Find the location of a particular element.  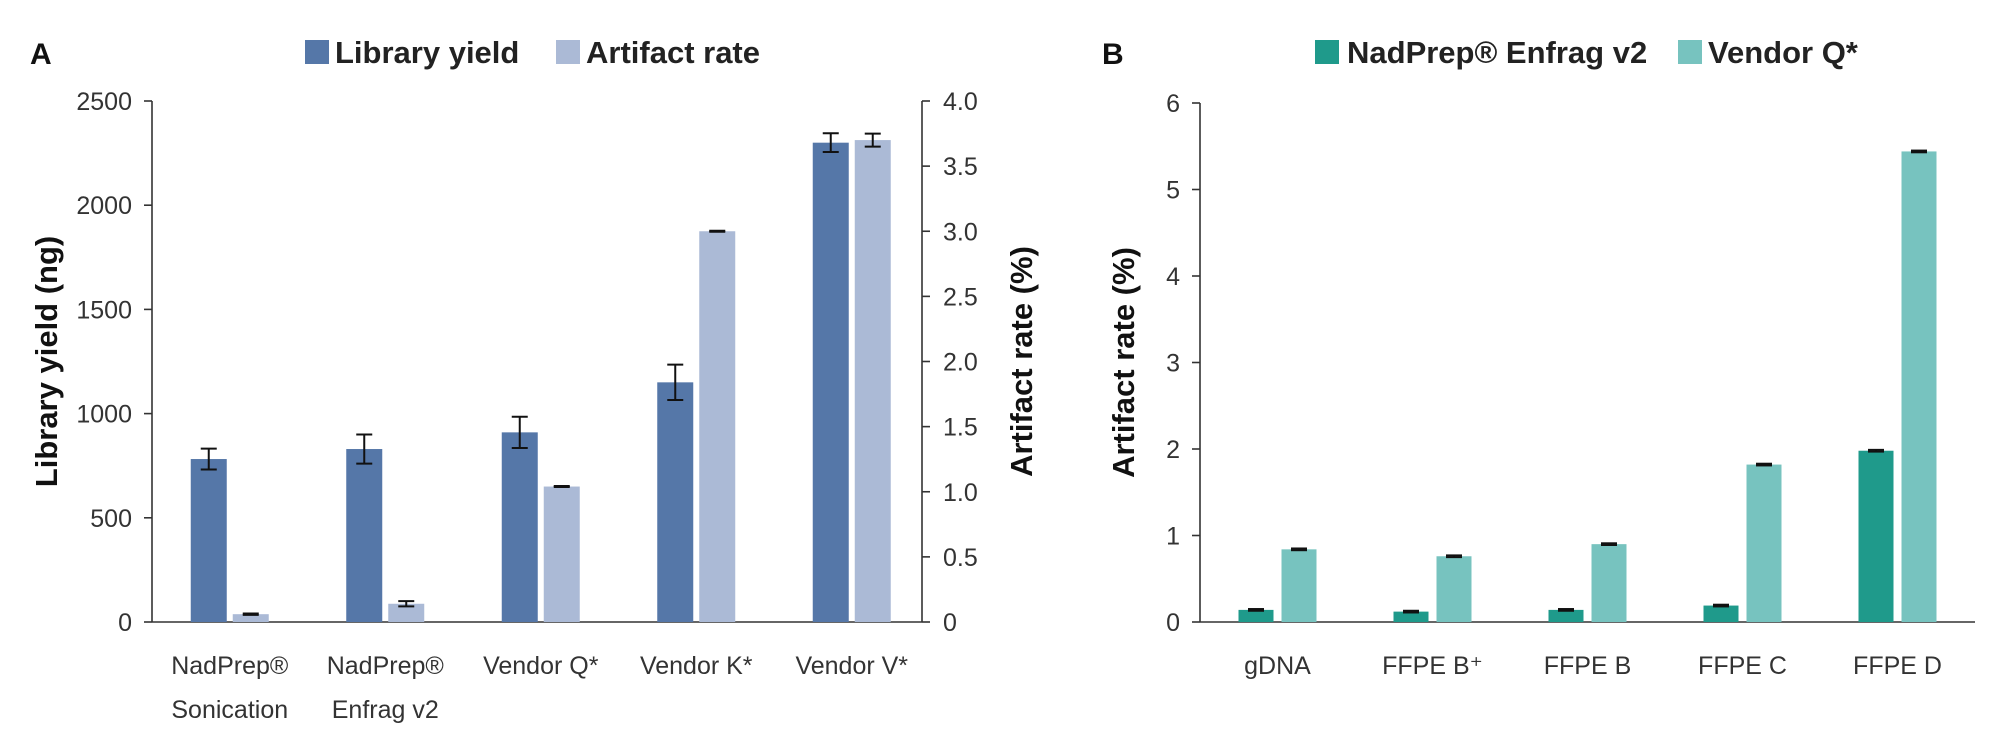

y-tick-label-left: 2 is located at coordinates (1173, 450).